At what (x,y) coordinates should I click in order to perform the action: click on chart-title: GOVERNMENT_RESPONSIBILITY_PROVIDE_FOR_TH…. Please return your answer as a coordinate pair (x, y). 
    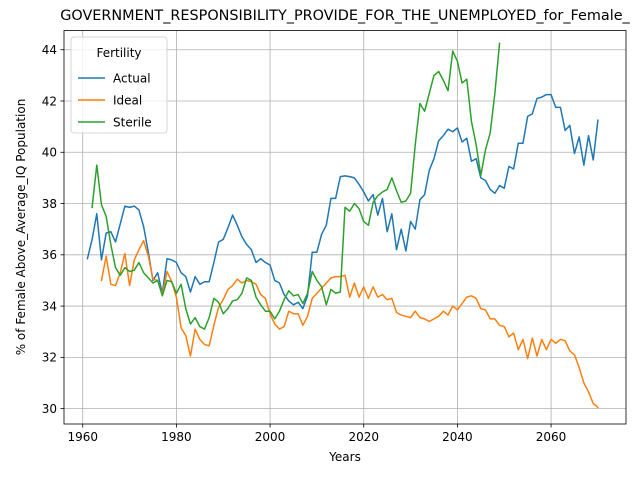
    Looking at the image, I should click on (345, 16).